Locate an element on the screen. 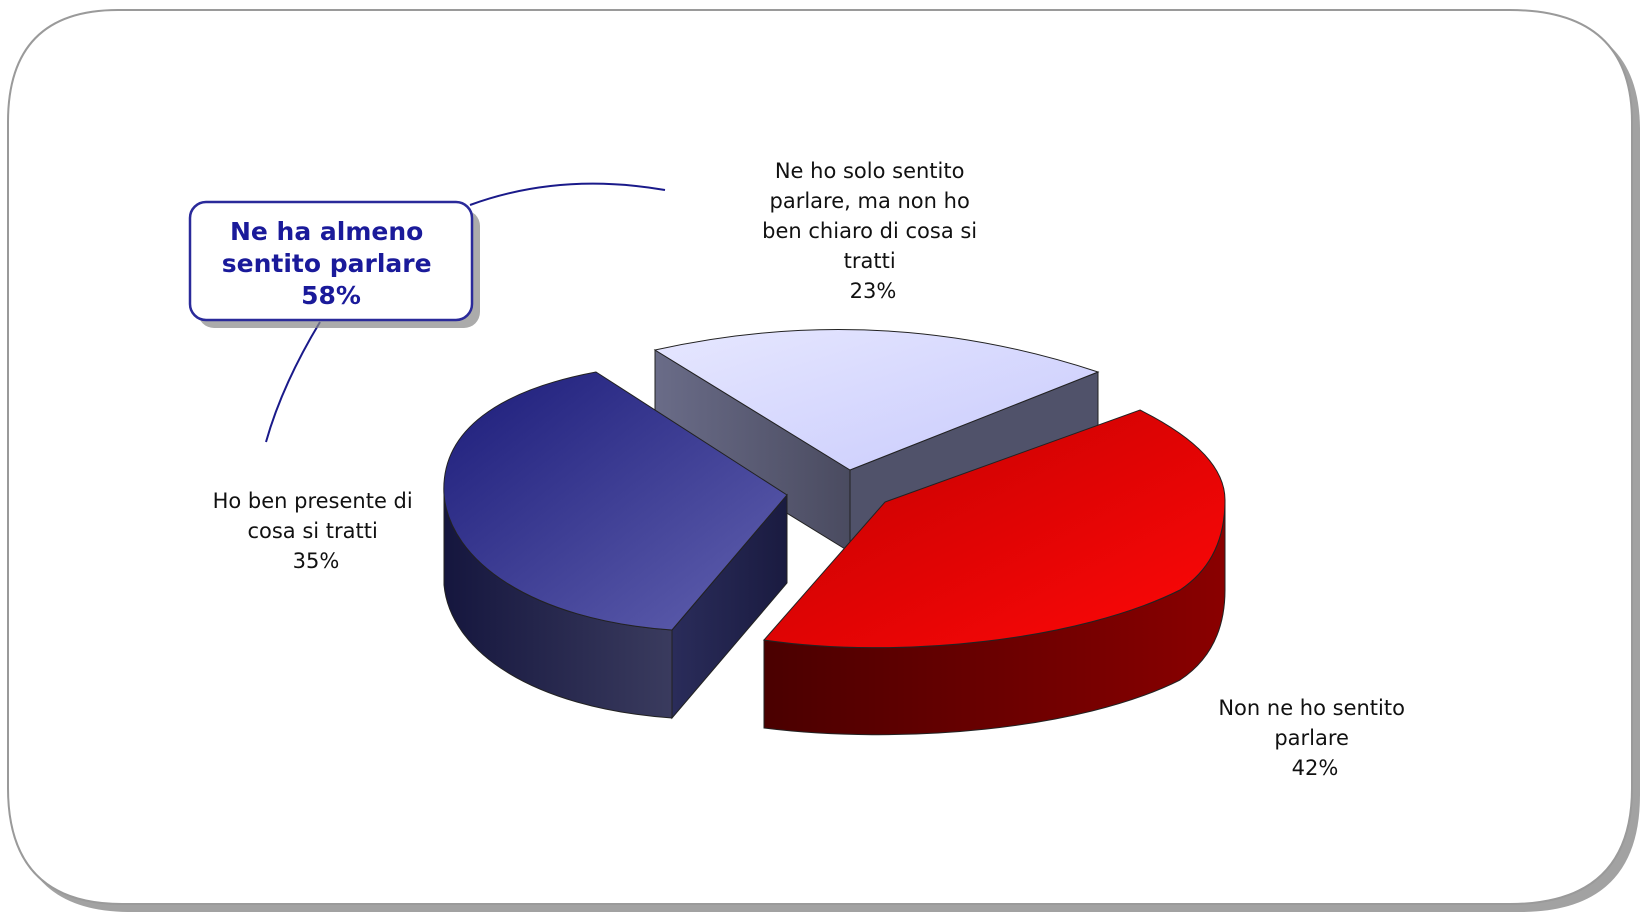 The height and width of the screenshot is (919, 1648). slice-label-blue-line-2: cosa si tratti is located at coordinates (312, 531).